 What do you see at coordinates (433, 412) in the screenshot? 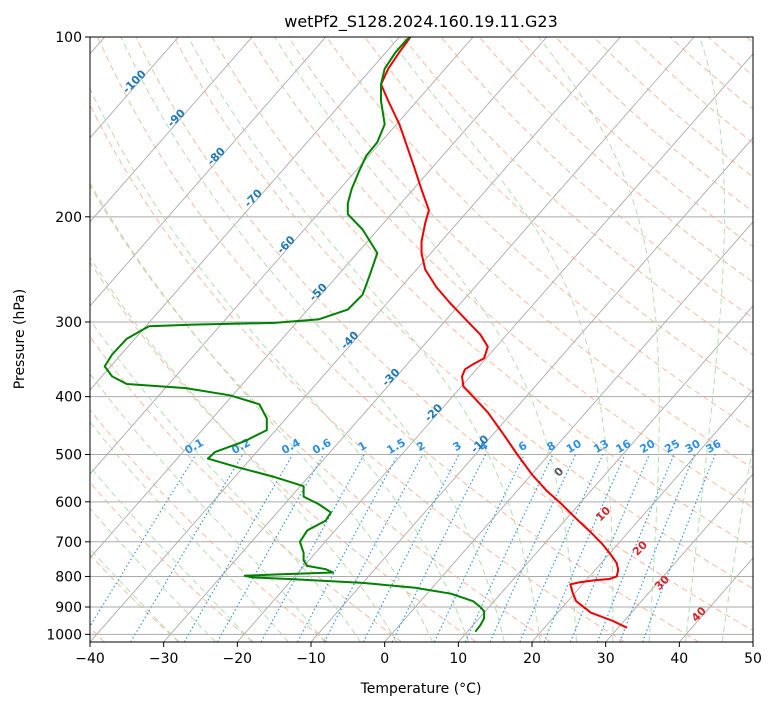
I see `dry-adiabat-label: -20` at bounding box center [433, 412].